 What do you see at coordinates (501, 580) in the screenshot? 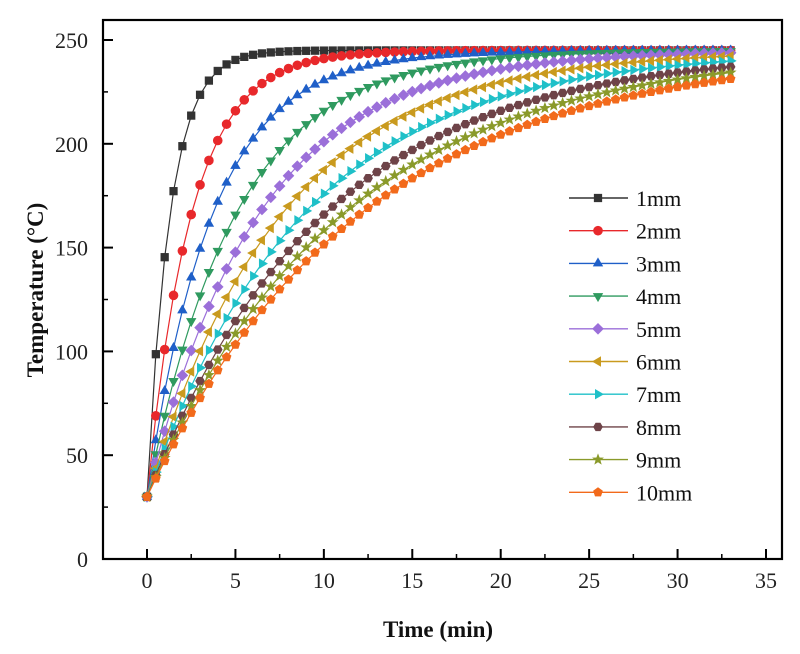
I see `x-tick-label: 20` at bounding box center [501, 580].